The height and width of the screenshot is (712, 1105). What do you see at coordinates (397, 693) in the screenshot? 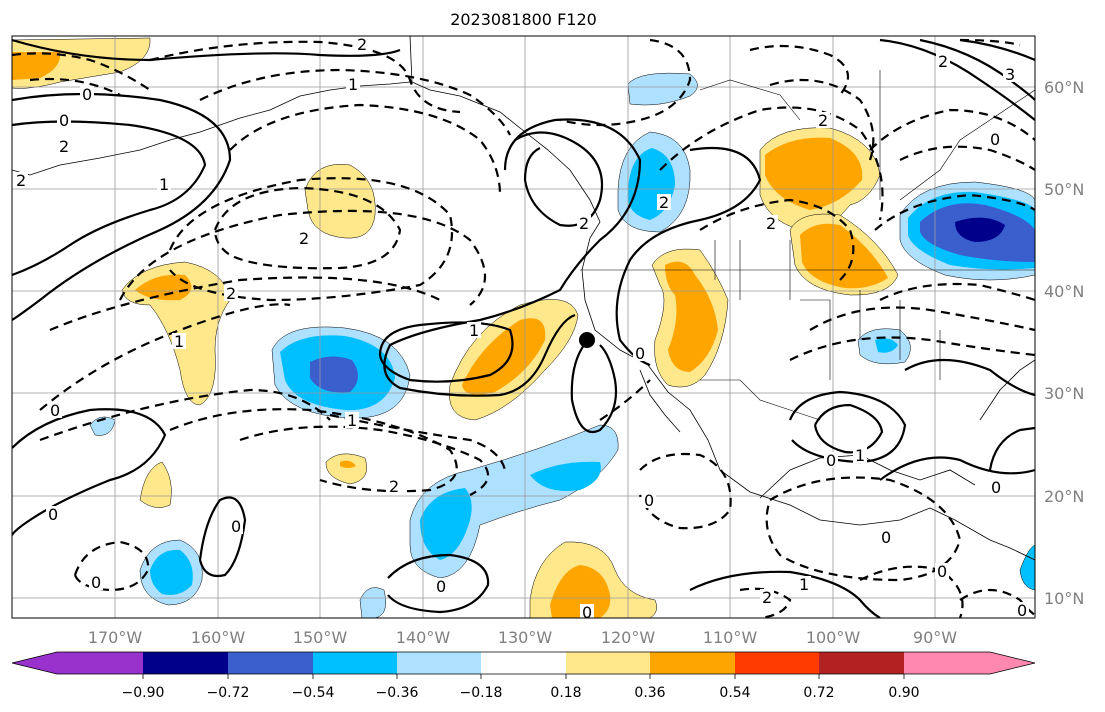
I see `colorbar-tick-label: −0.36` at bounding box center [397, 693].